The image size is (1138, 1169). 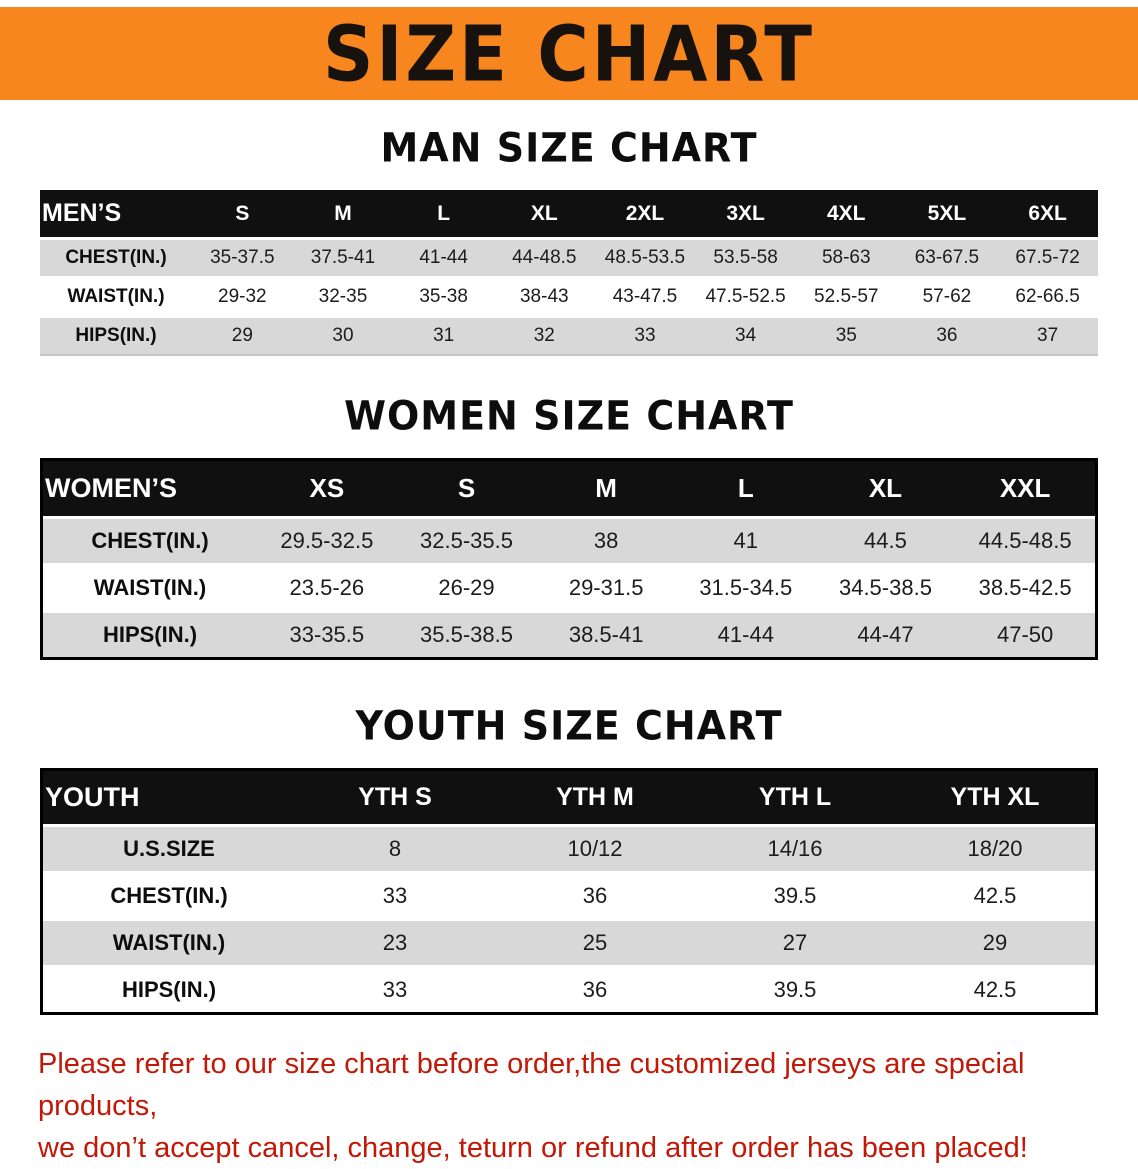 I want to click on measurement-value-cell: 23.5-26, so click(x=327, y=587).